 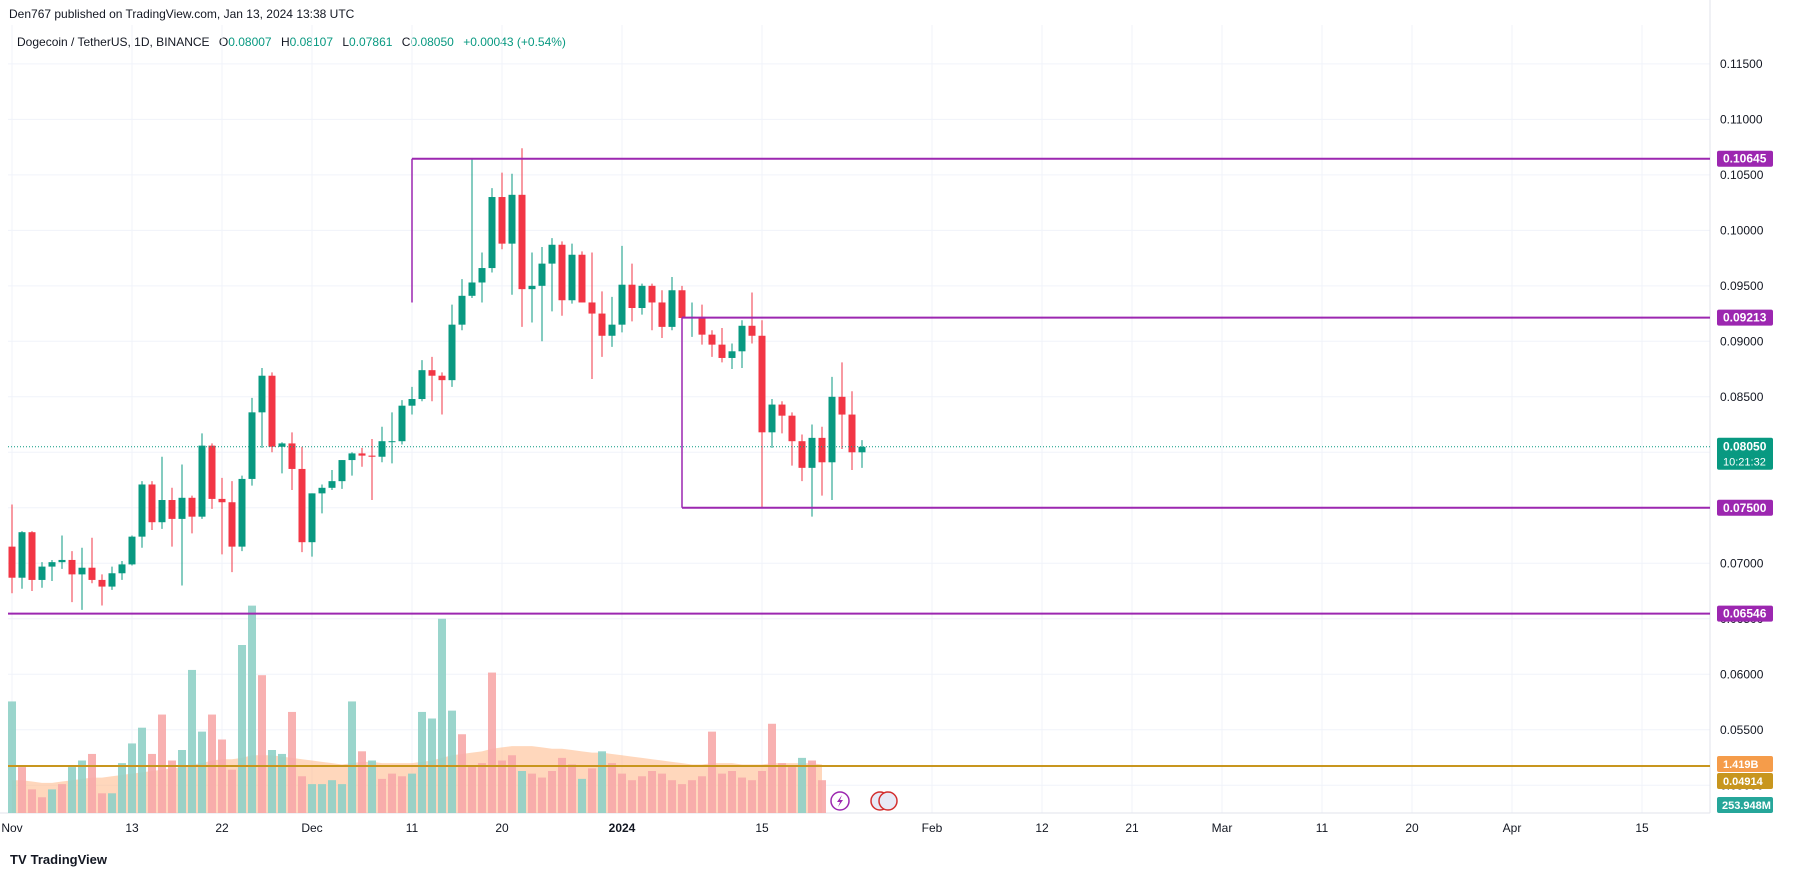 What do you see at coordinates (222, 828) in the screenshot?
I see `x-tick-label: 22` at bounding box center [222, 828].